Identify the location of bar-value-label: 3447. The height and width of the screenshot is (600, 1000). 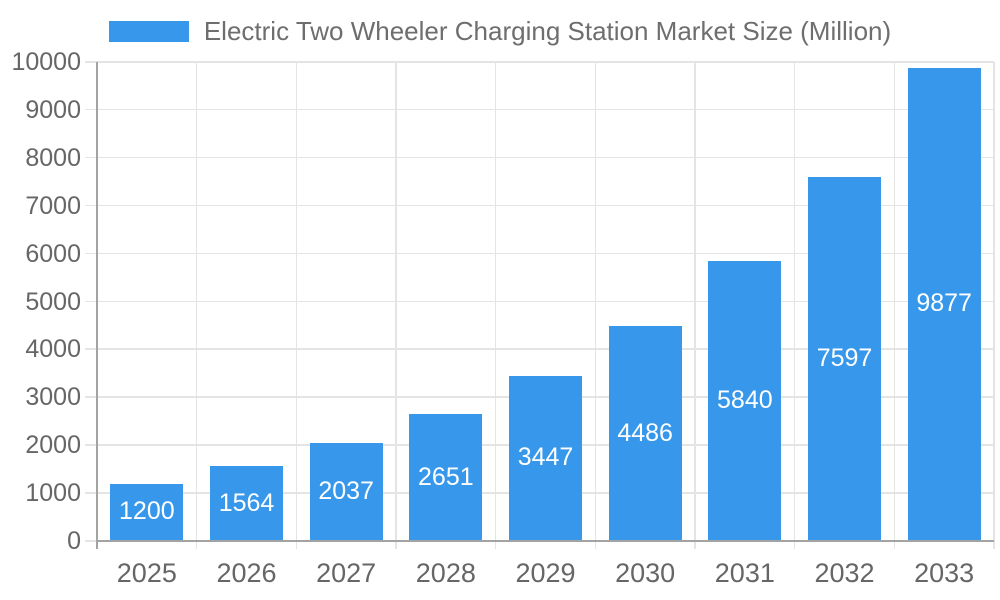
(545, 457).